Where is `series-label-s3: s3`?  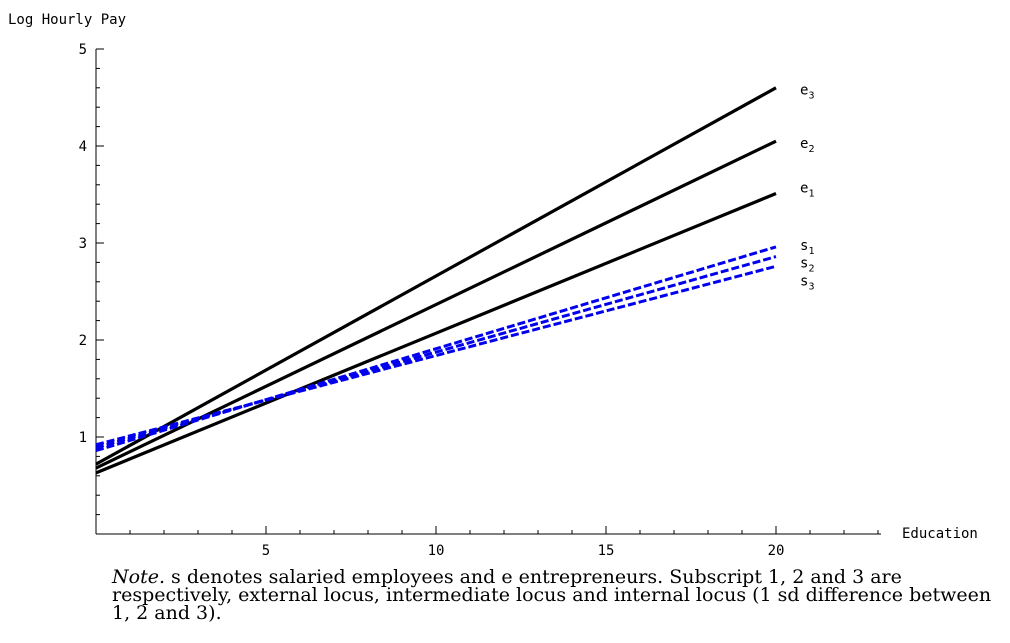
series-label-s3: s3 is located at coordinates (807, 283).